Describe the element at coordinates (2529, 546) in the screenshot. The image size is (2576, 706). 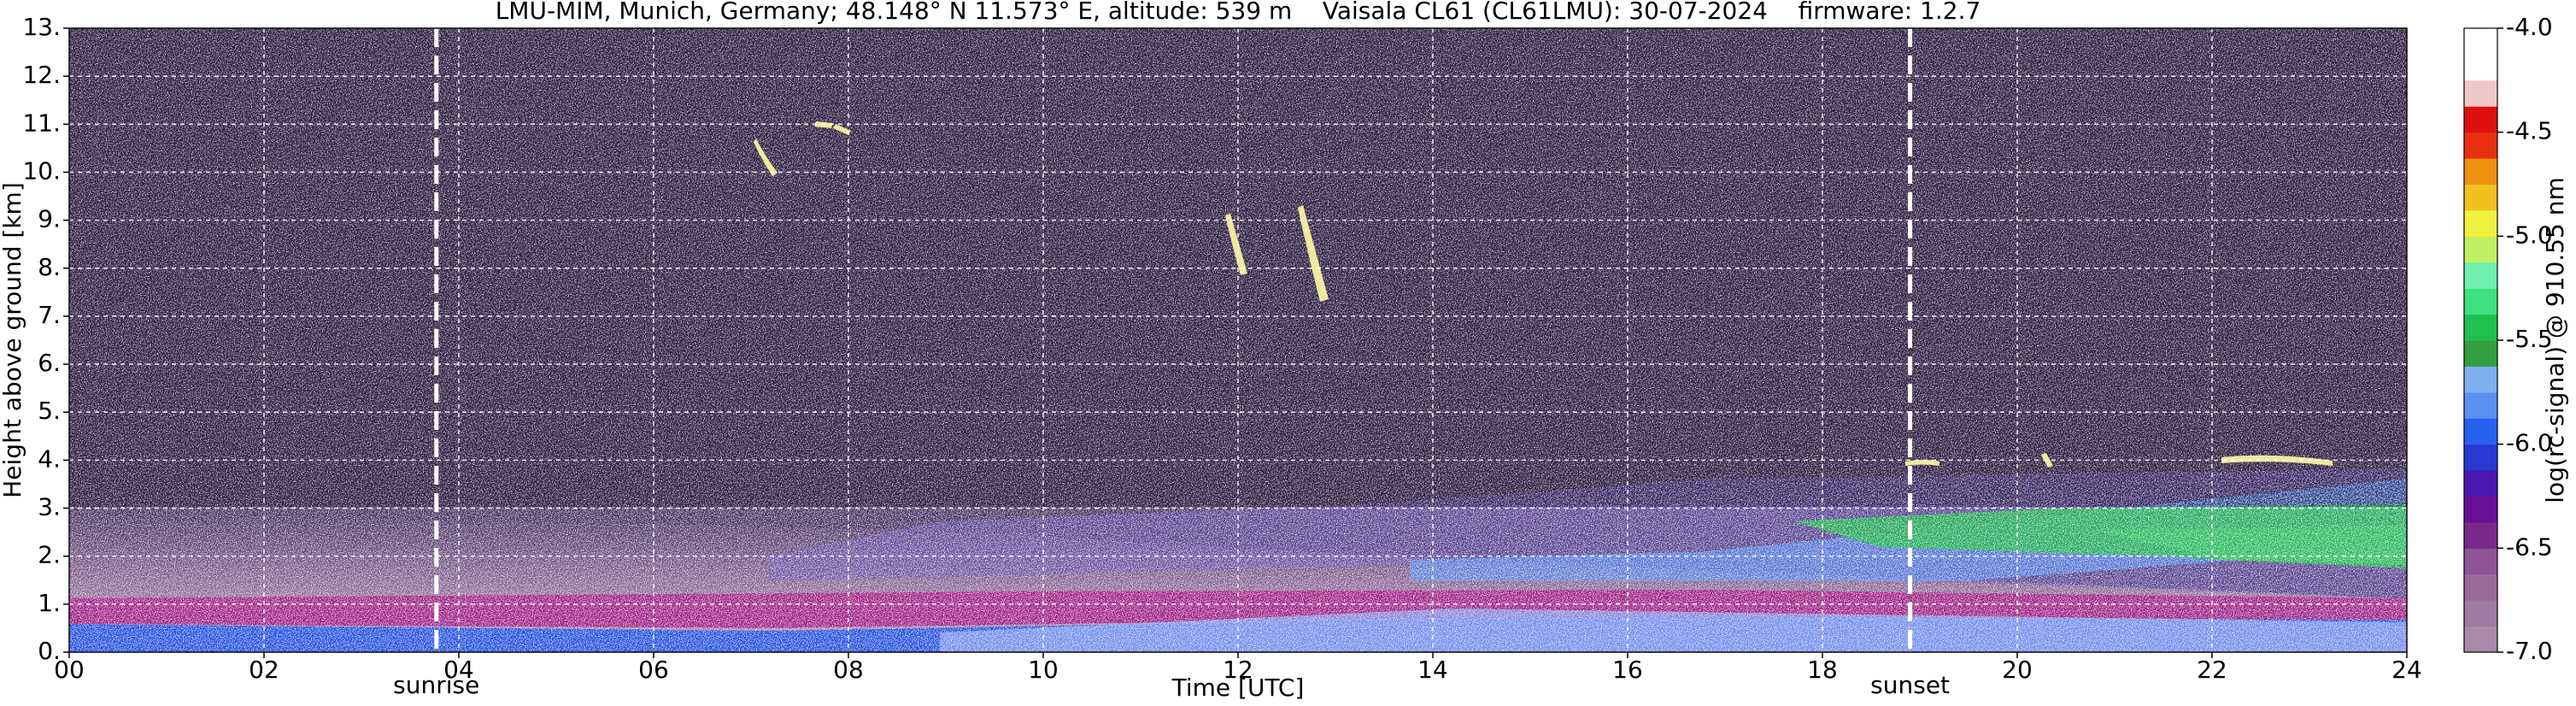
I see `colorbar-tick-label: -6.5` at that location.